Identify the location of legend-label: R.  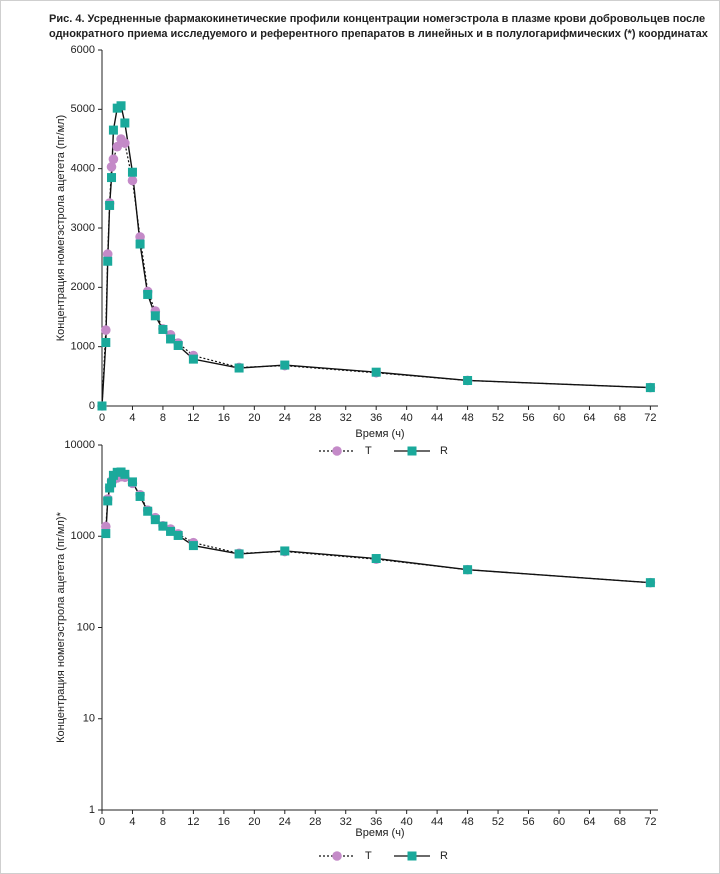
(444, 856).